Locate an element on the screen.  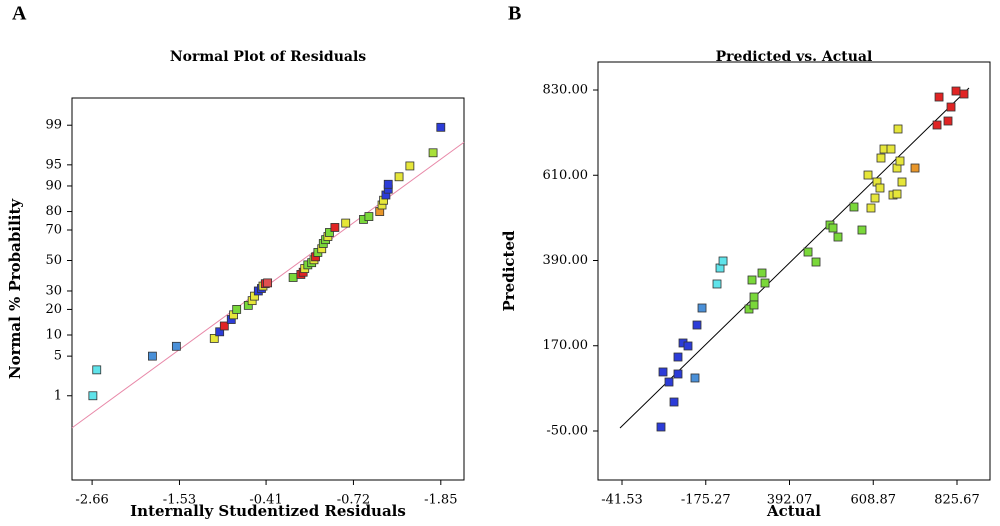
x-tick-label: -41.53 is located at coordinates (622, 500).